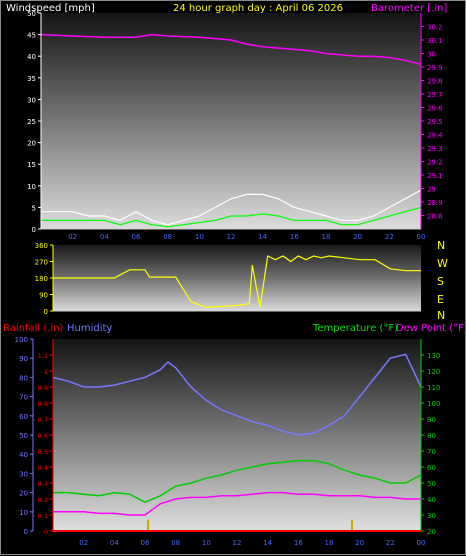 This screenshot has width=466, height=556. Describe the element at coordinates (43, 436) in the screenshot. I see `rain-tick-label: 0.6` at that location.